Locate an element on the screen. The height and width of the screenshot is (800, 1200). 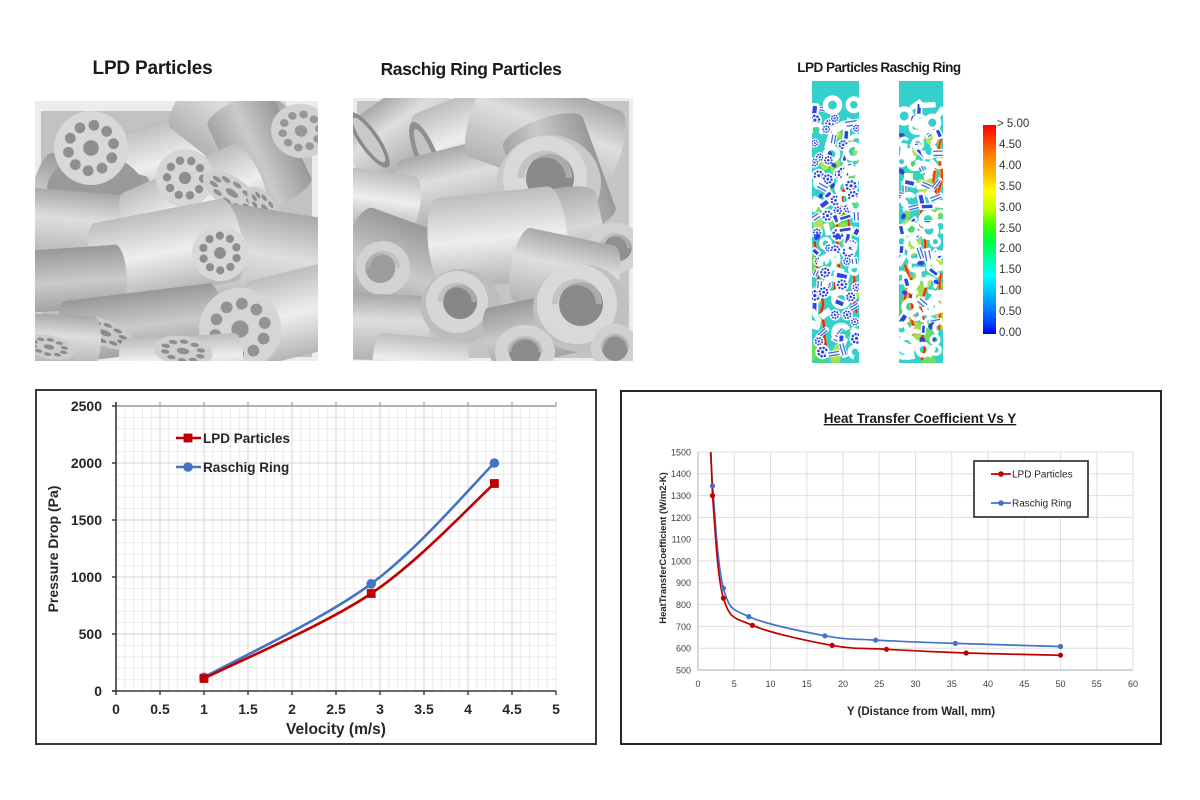
svg-text: 700 is located at coordinates (683, 627).